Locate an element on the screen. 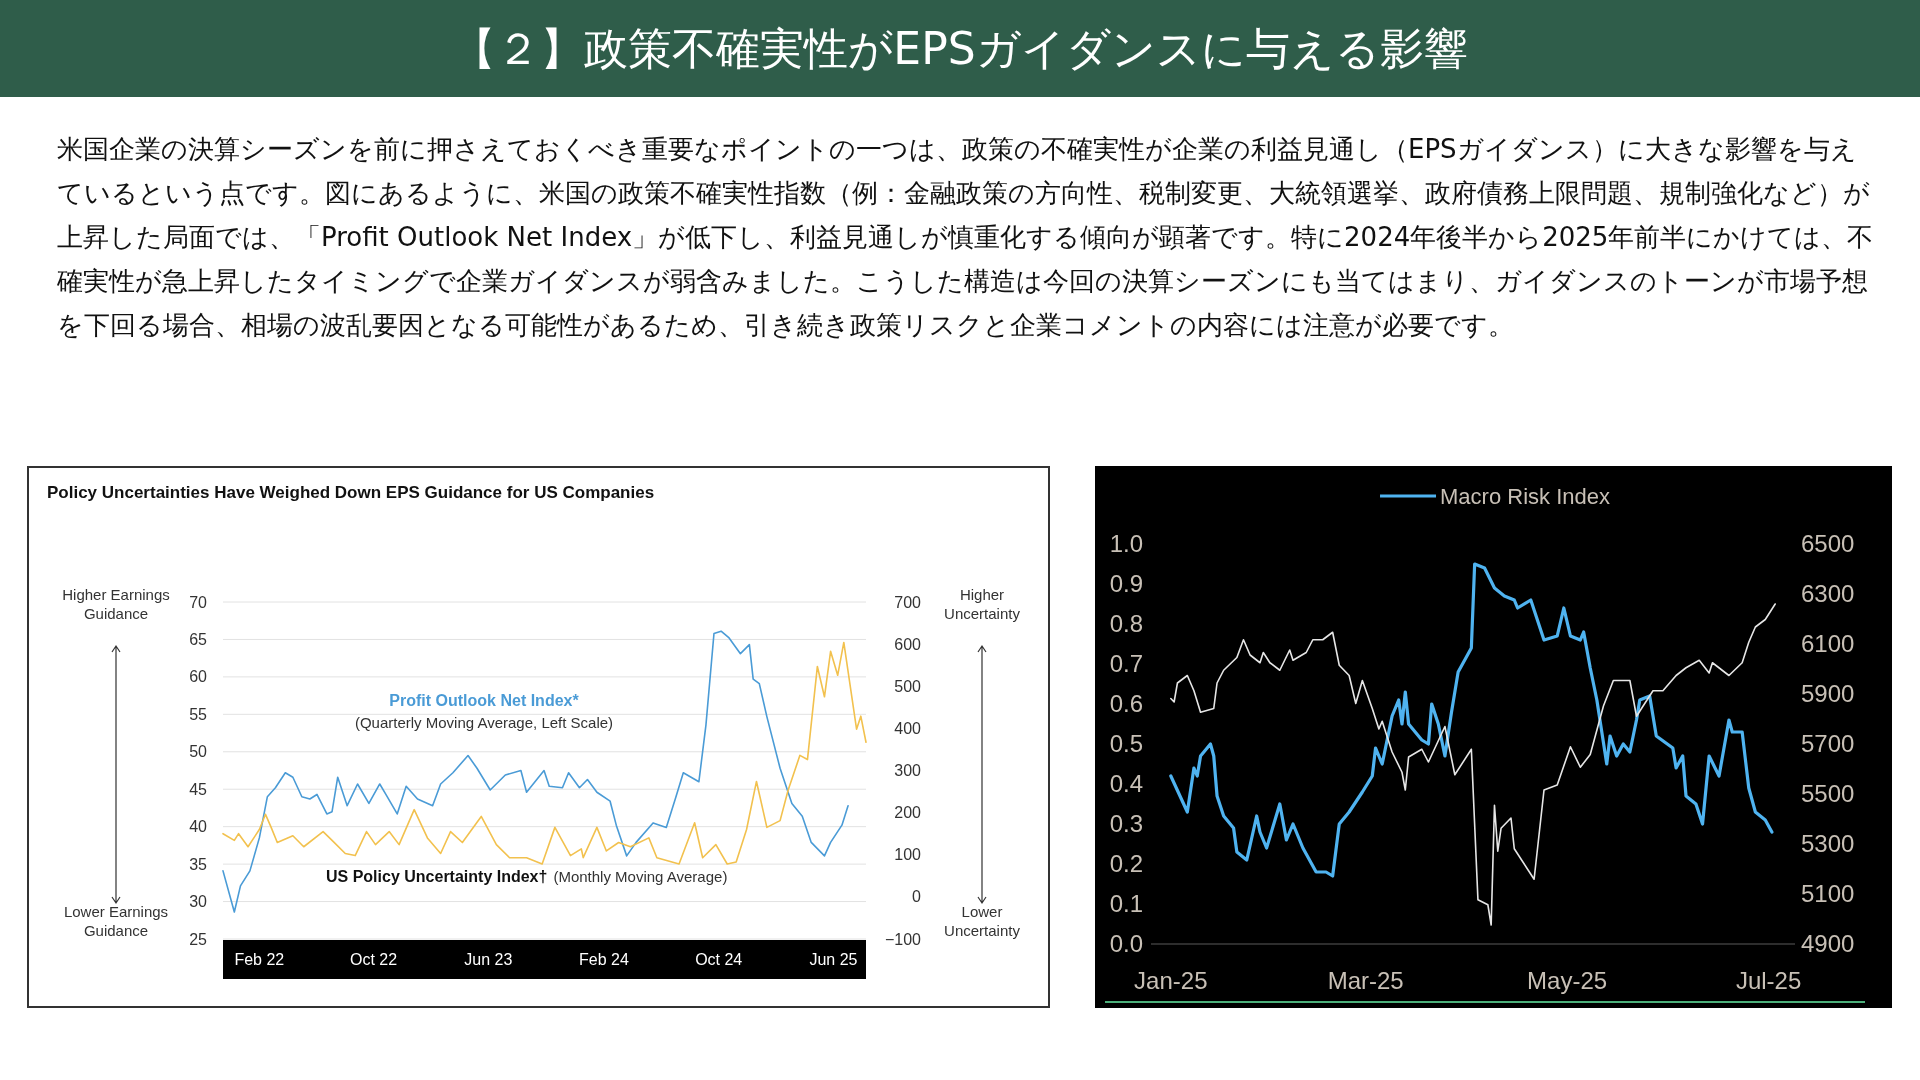 The width and height of the screenshot is (1920, 1080). y2-tick-label: 500 is located at coordinates (908, 686).